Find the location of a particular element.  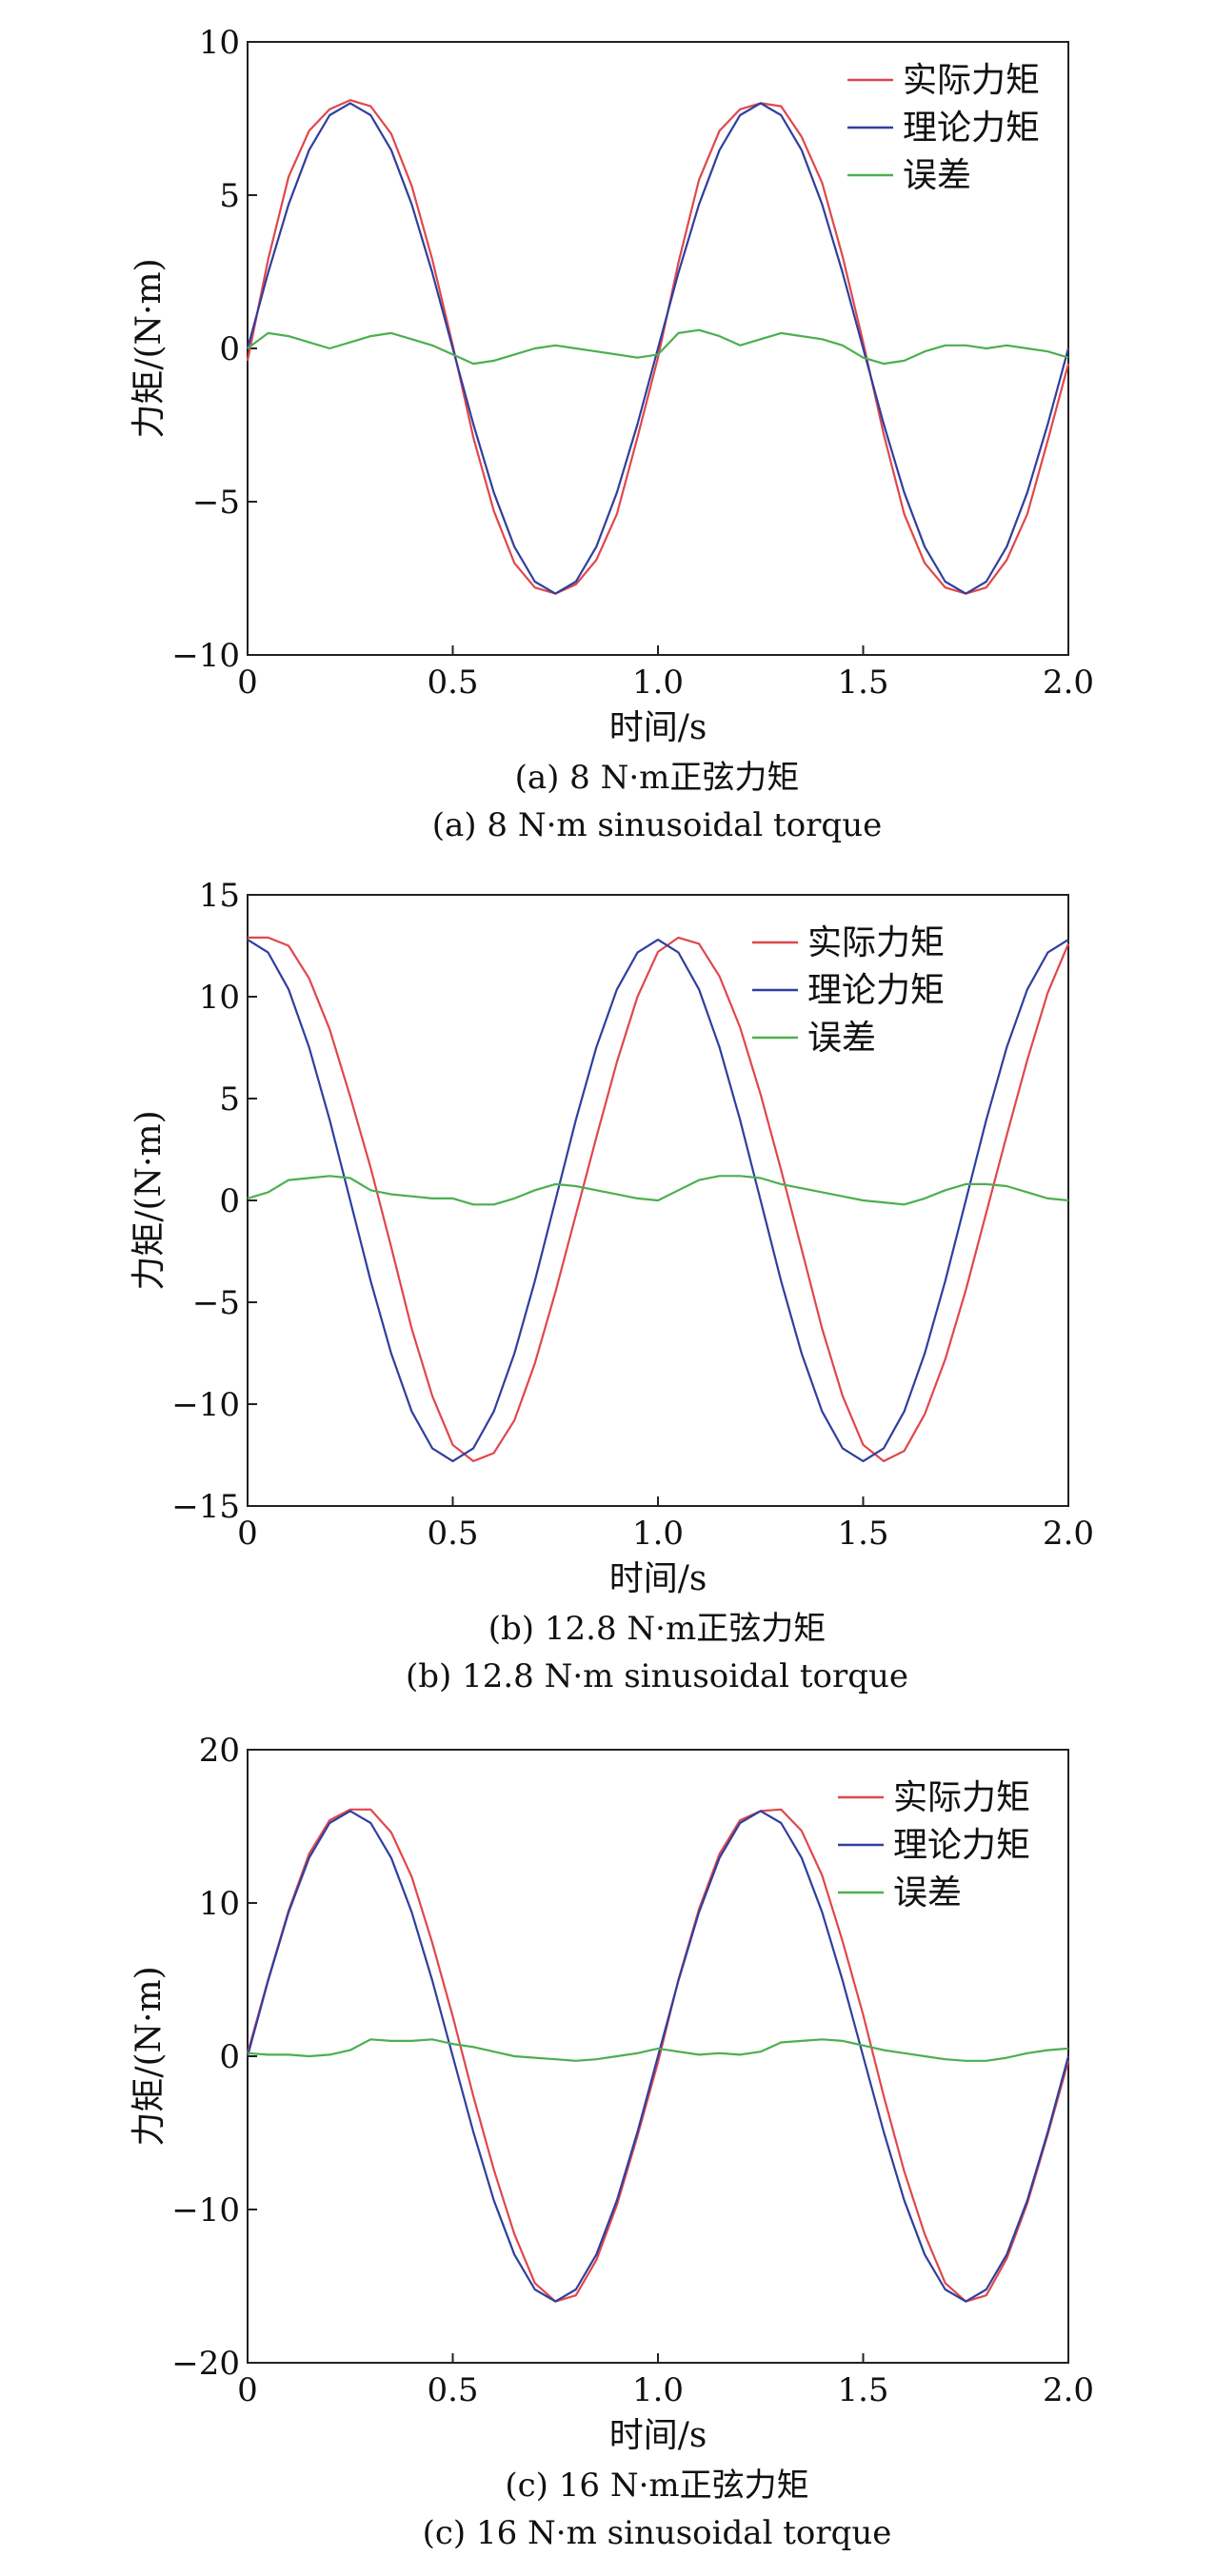

caption-en: (a) 8 N·m sinusoidal torque is located at coordinates (657, 825).